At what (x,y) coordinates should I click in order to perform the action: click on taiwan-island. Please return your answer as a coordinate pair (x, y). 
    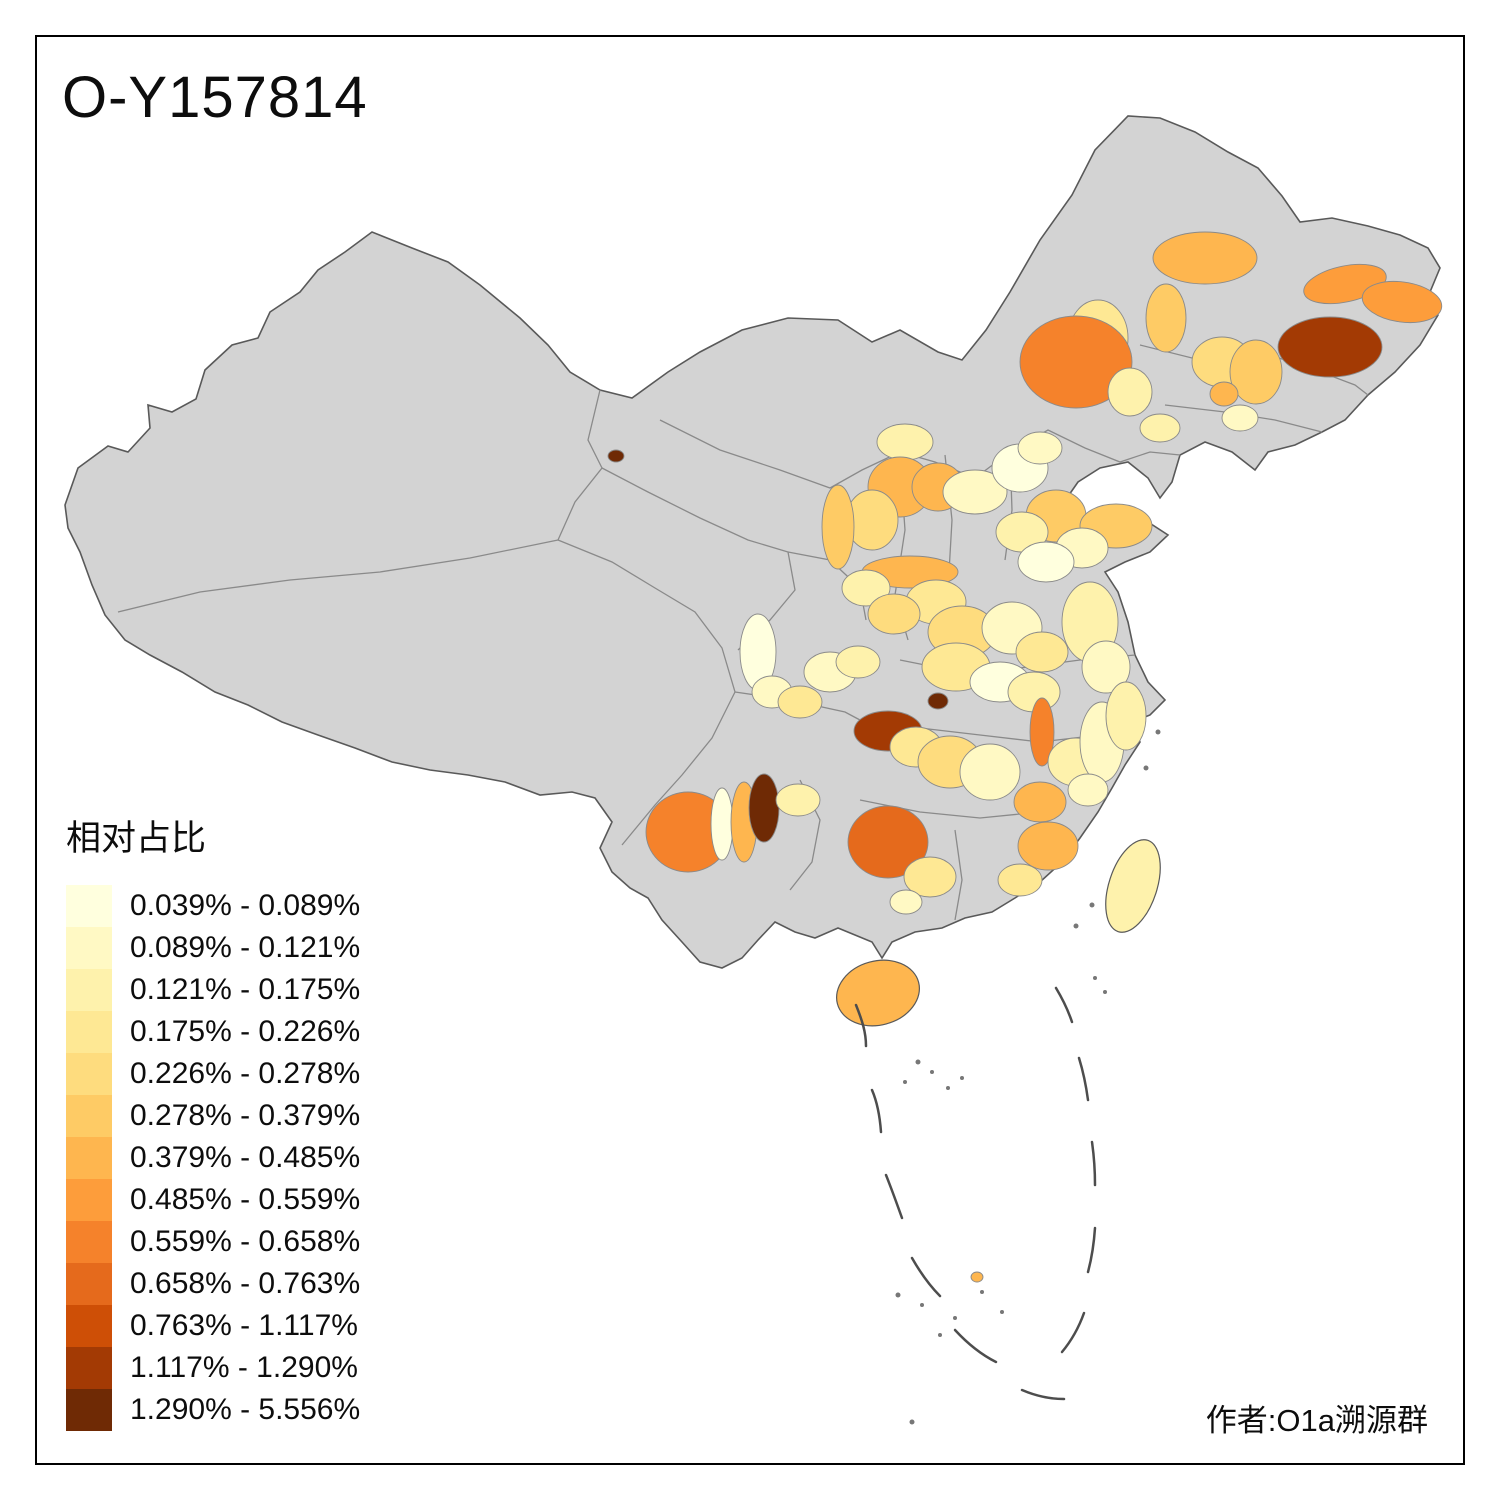
    Looking at the image, I should click on (1133, 886).